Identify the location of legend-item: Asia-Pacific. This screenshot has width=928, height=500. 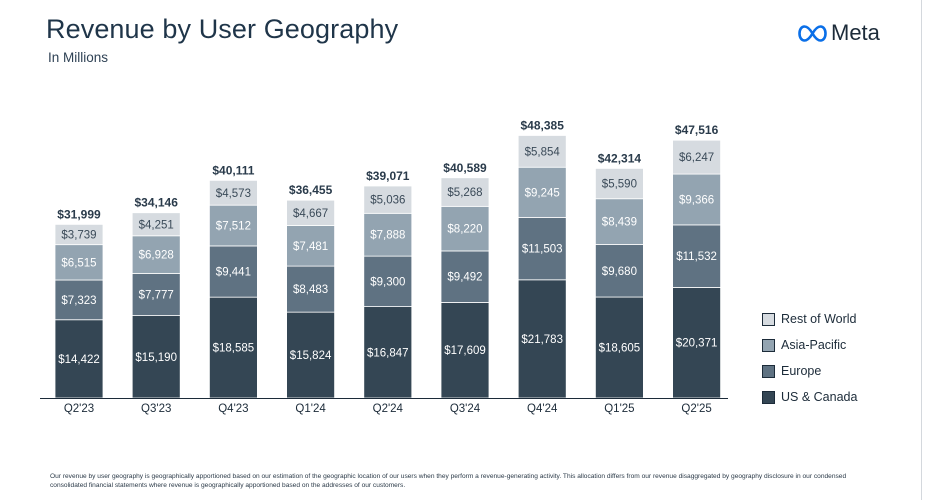
(809, 345).